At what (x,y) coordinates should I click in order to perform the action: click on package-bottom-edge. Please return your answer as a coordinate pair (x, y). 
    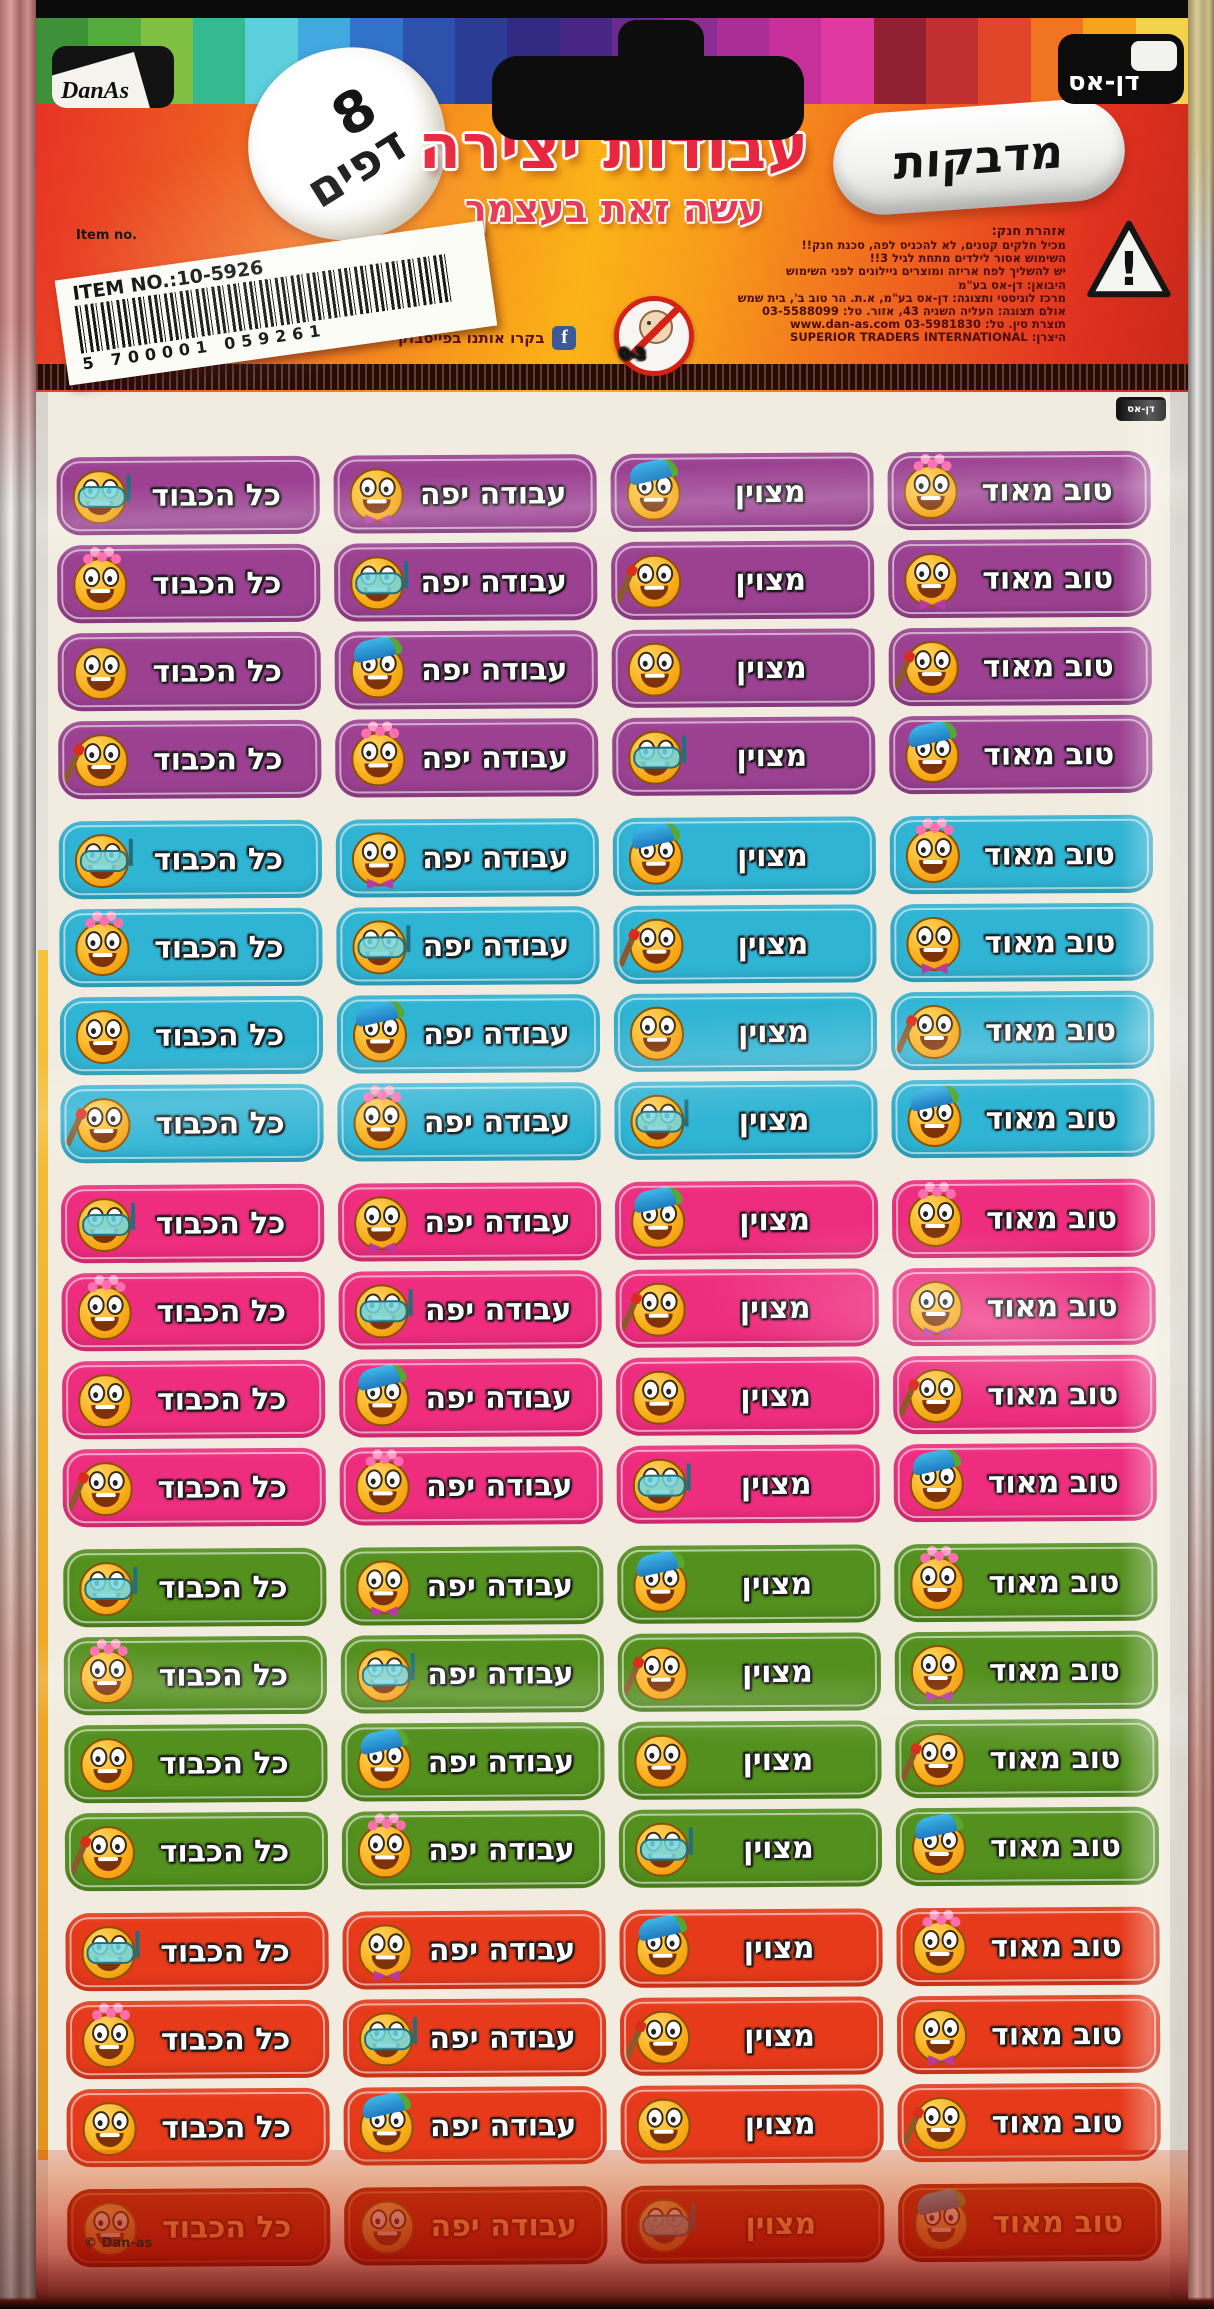
    Looking at the image, I should click on (607, 2303).